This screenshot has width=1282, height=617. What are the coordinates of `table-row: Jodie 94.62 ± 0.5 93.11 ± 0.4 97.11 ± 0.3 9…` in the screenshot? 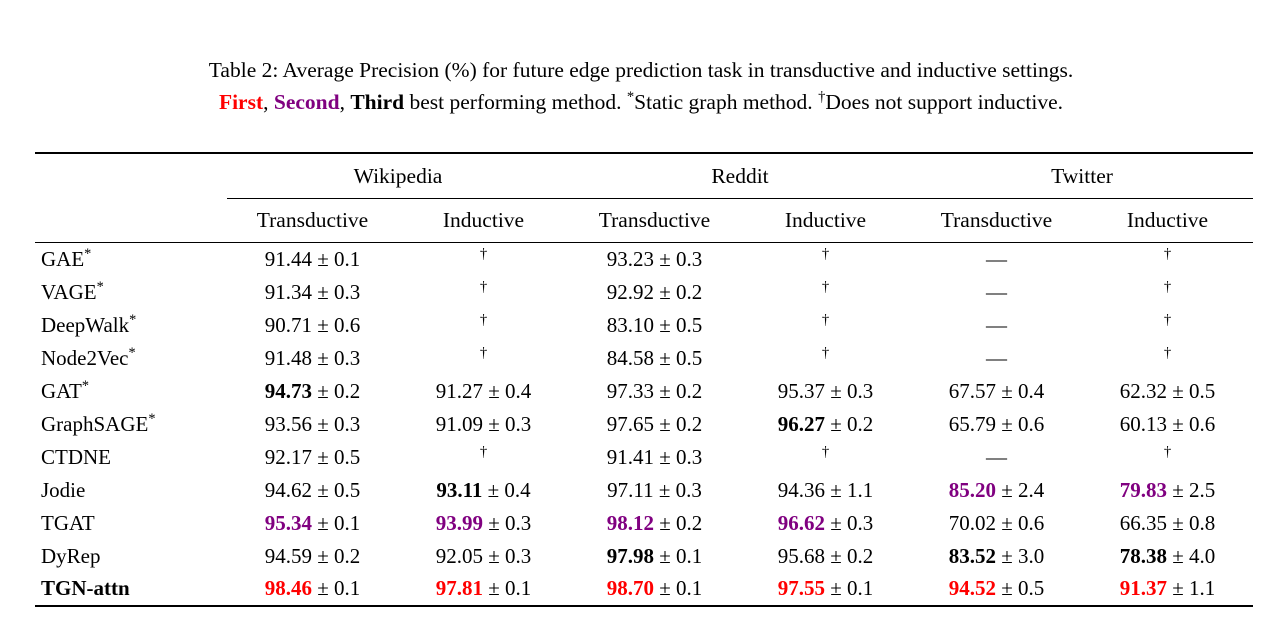 It's located at (644, 490).